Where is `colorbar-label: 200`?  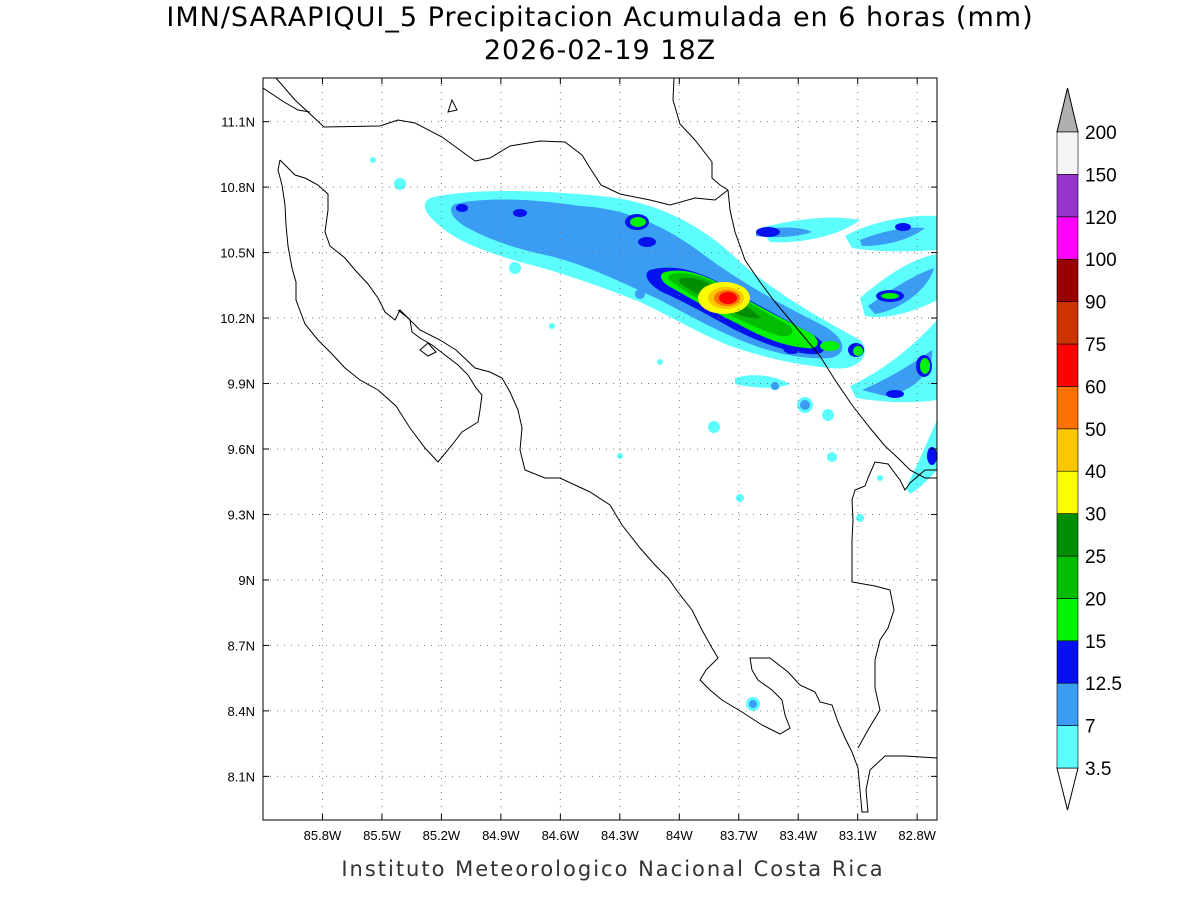
colorbar-label: 200 is located at coordinates (1101, 133).